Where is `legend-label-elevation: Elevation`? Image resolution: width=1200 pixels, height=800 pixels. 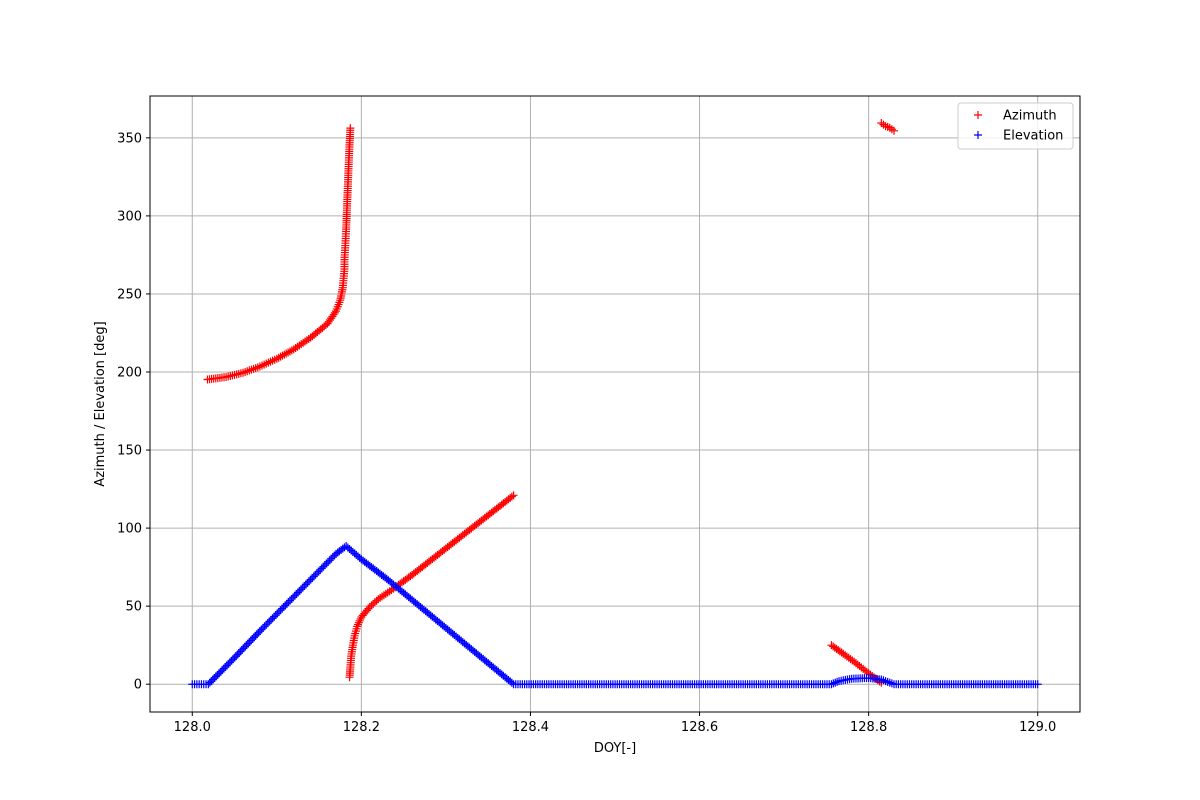 legend-label-elevation: Elevation is located at coordinates (1033, 136).